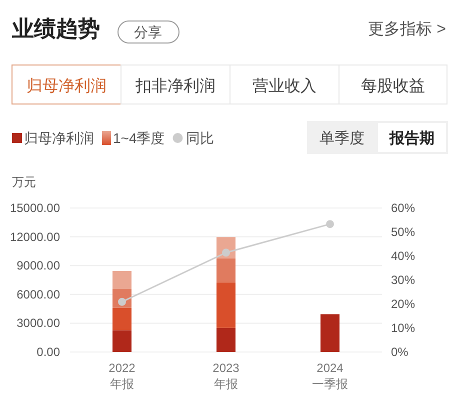  Describe the element at coordinates (55, 28) in the screenshot. I see `chart-title: 业绩趋势` at that location.